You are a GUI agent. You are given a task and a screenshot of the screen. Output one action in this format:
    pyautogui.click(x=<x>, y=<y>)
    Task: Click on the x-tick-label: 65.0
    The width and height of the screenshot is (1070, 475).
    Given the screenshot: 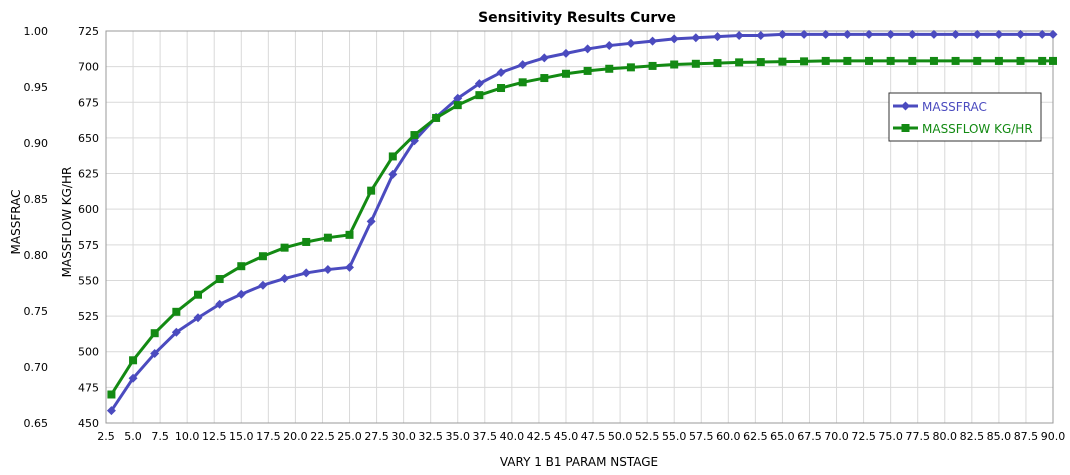 What is the action you would take?
    pyautogui.click(x=782, y=436)
    